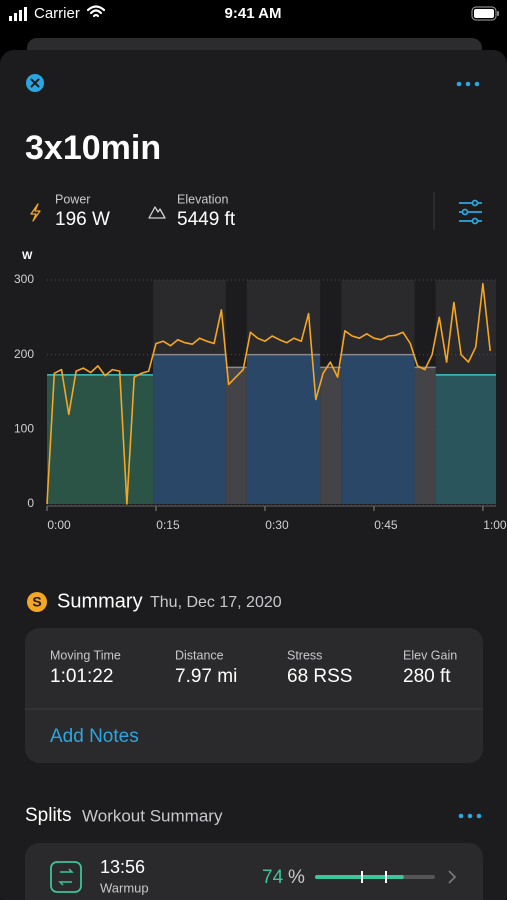 This screenshot has width=507, height=900. I want to click on y-axis-label: W, so click(27, 256).